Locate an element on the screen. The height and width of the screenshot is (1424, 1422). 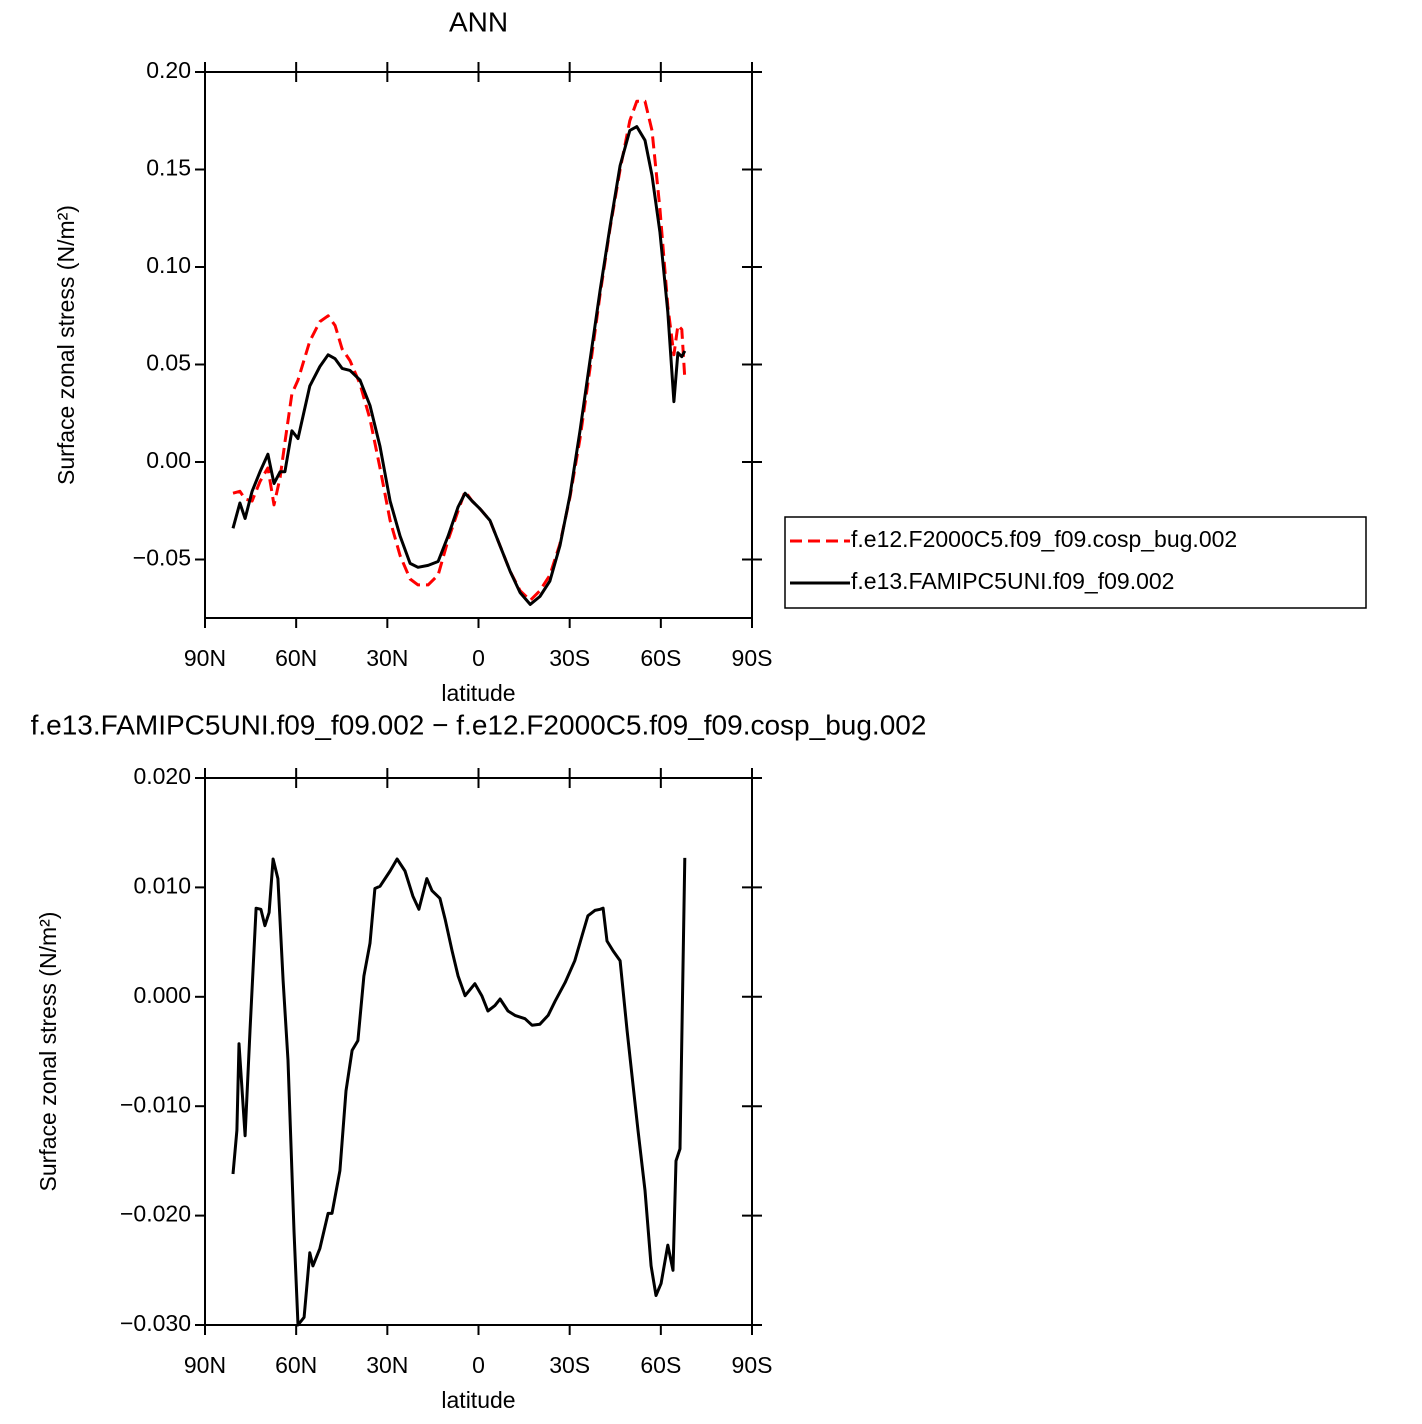
y-tick-label: 0.00 is located at coordinates (168, 460).